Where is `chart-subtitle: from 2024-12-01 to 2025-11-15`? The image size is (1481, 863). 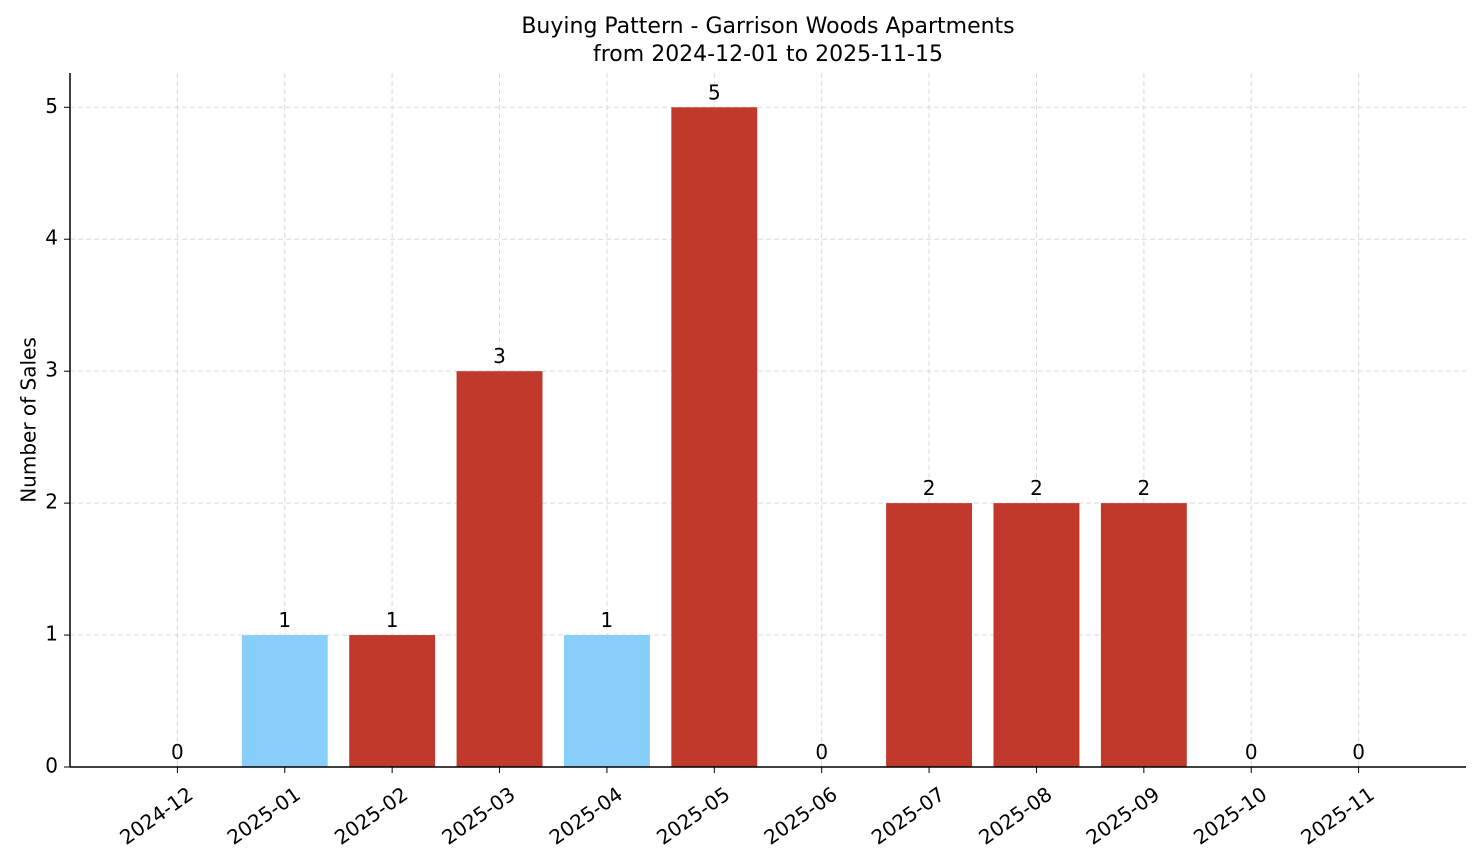 chart-subtitle: from 2024-12-01 to 2025-11-15 is located at coordinates (768, 54).